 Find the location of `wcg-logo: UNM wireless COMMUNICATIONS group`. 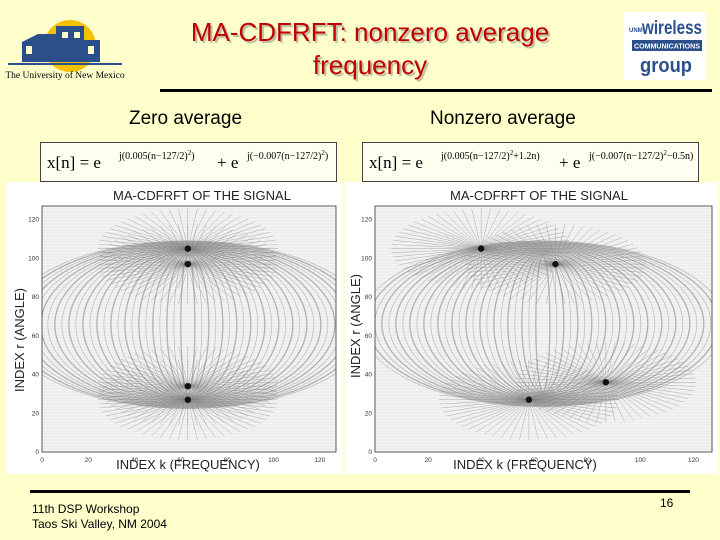

wcg-logo: UNM wireless COMMUNICATIONS group is located at coordinates (665, 46).